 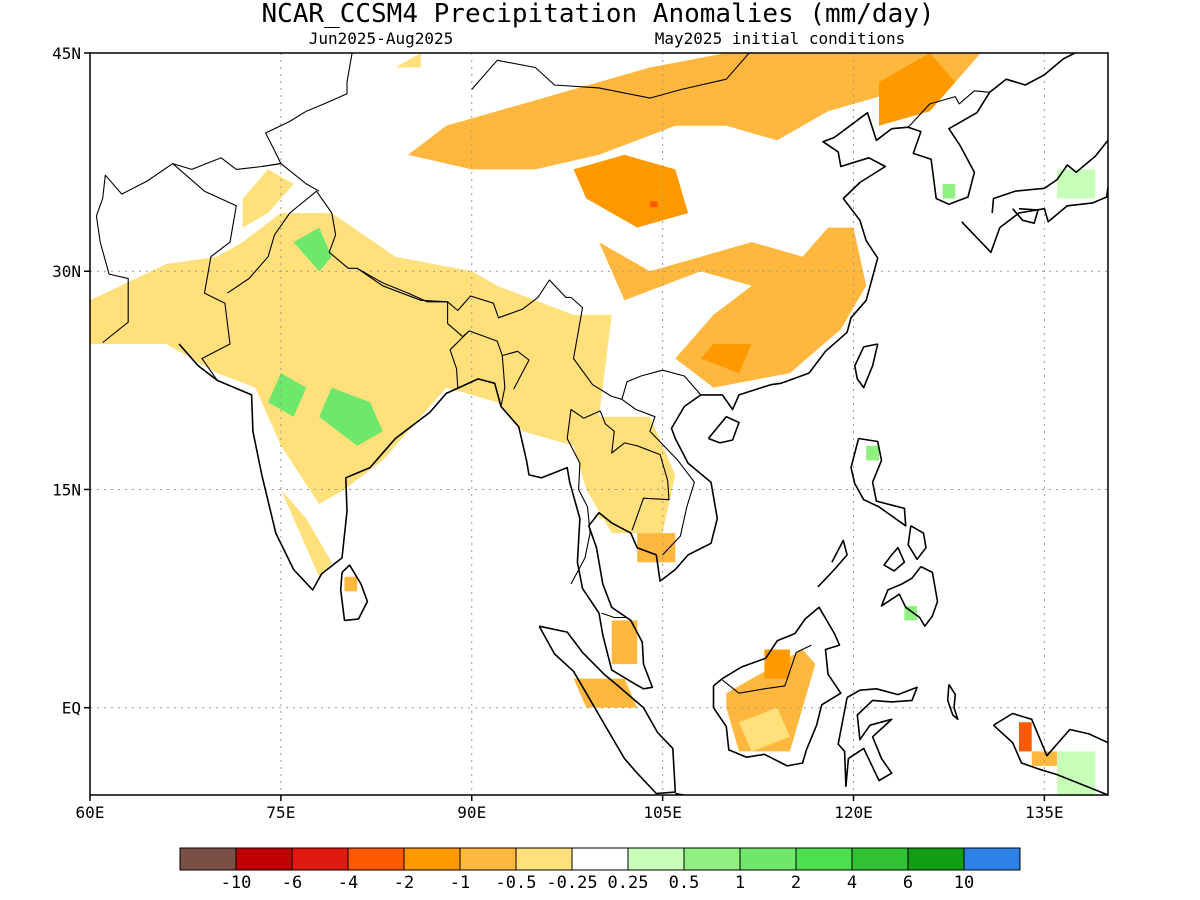 I want to click on colorbar-label-13: 10, so click(x=964, y=883).